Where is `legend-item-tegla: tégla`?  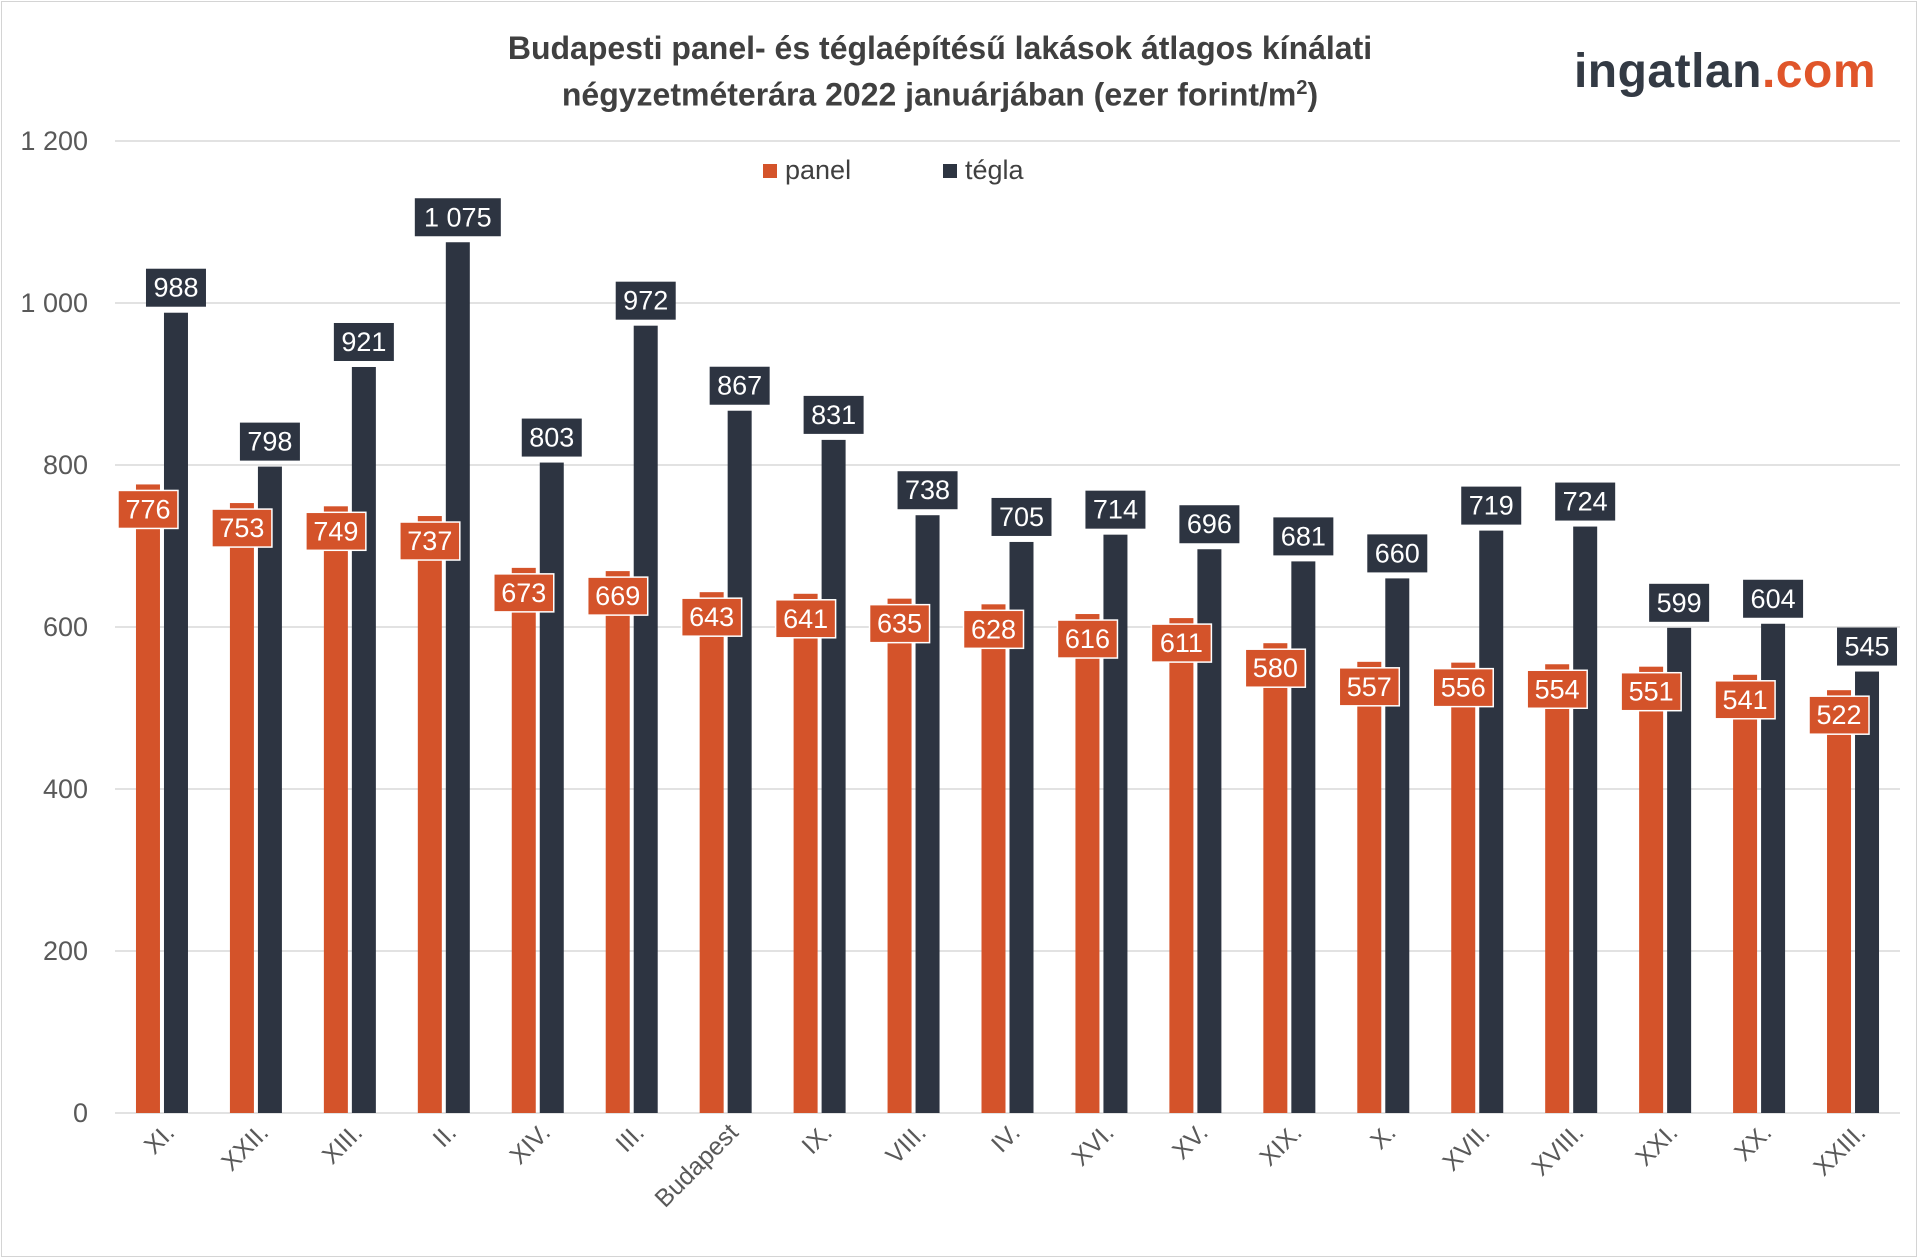 legend-item-tegla: tégla is located at coordinates (983, 170).